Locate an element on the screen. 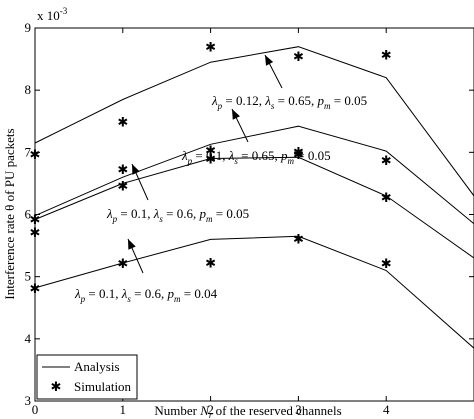  x-tick-label: 3 is located at coordinates (298, 409).